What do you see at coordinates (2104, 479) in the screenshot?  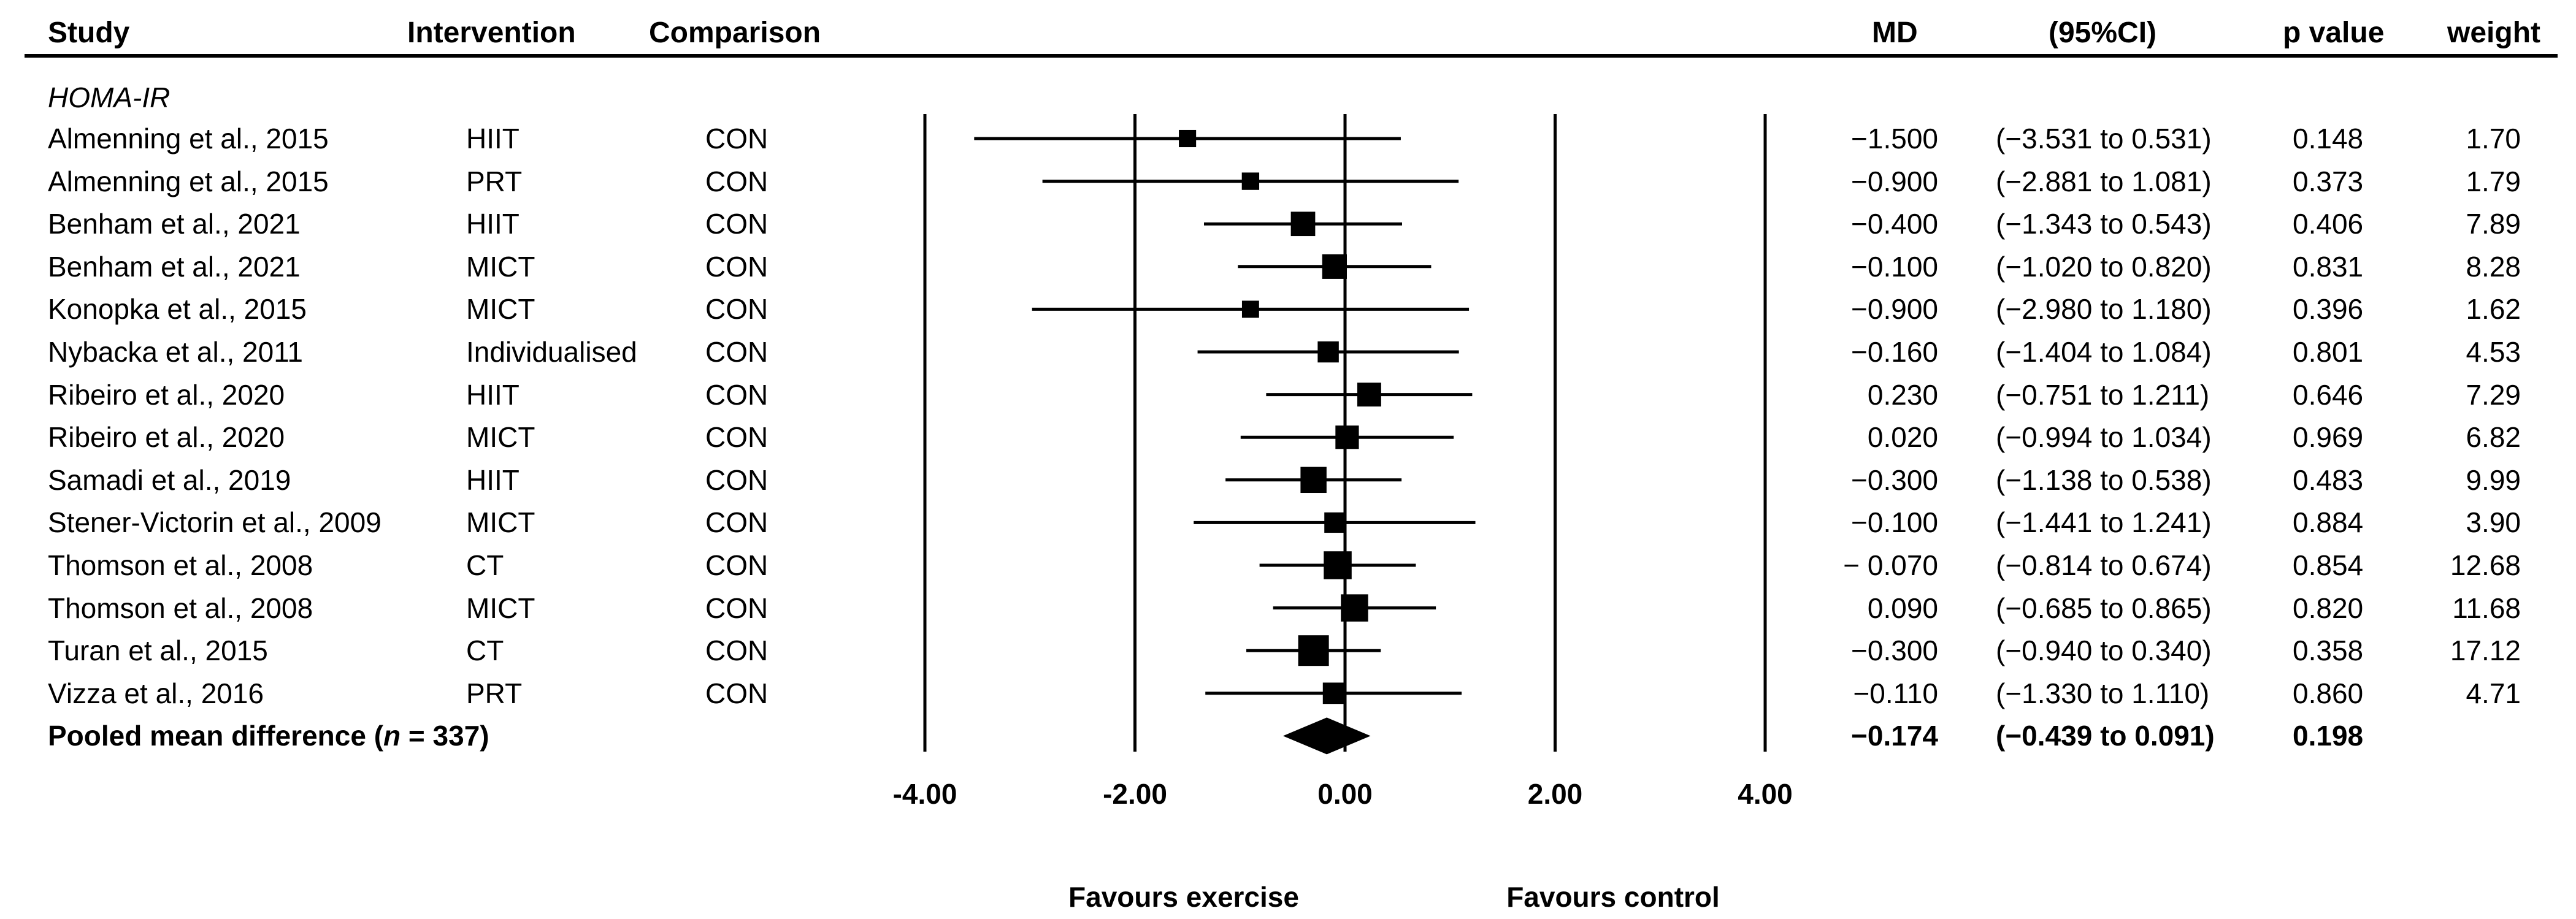 I see `row-ci: (−1.138 to 0.538)` at bounding box center [2104, 479].